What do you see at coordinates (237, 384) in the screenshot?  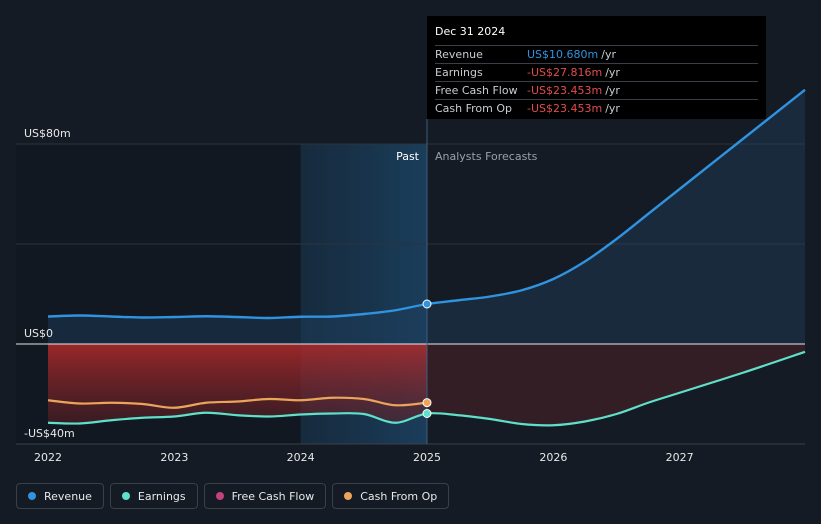 I see `earnings-negative-area-past` at bounding box center [237, 384].